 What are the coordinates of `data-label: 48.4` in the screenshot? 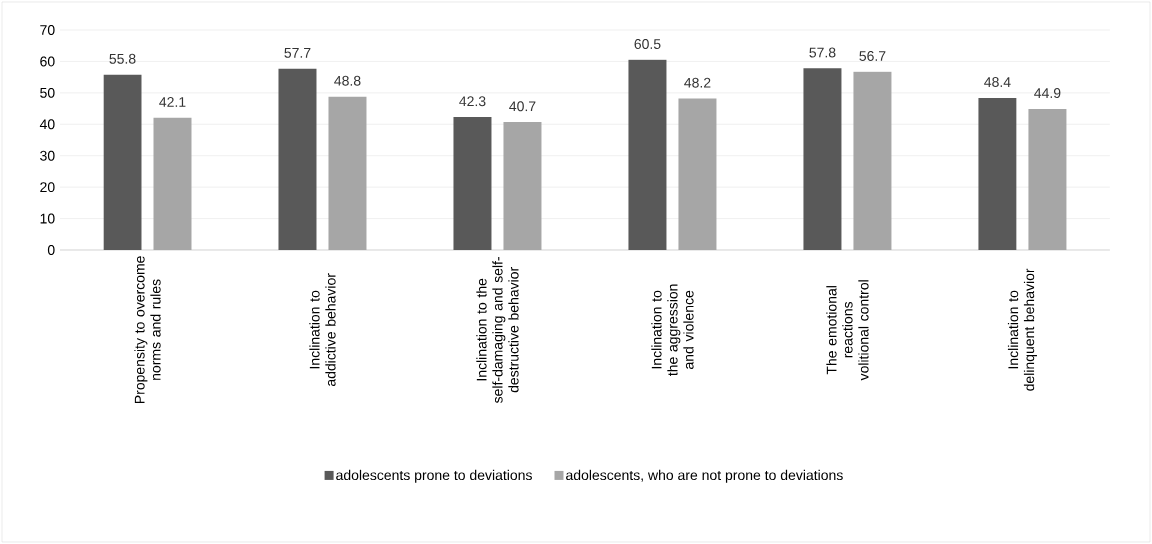 It's located at (997, 82).